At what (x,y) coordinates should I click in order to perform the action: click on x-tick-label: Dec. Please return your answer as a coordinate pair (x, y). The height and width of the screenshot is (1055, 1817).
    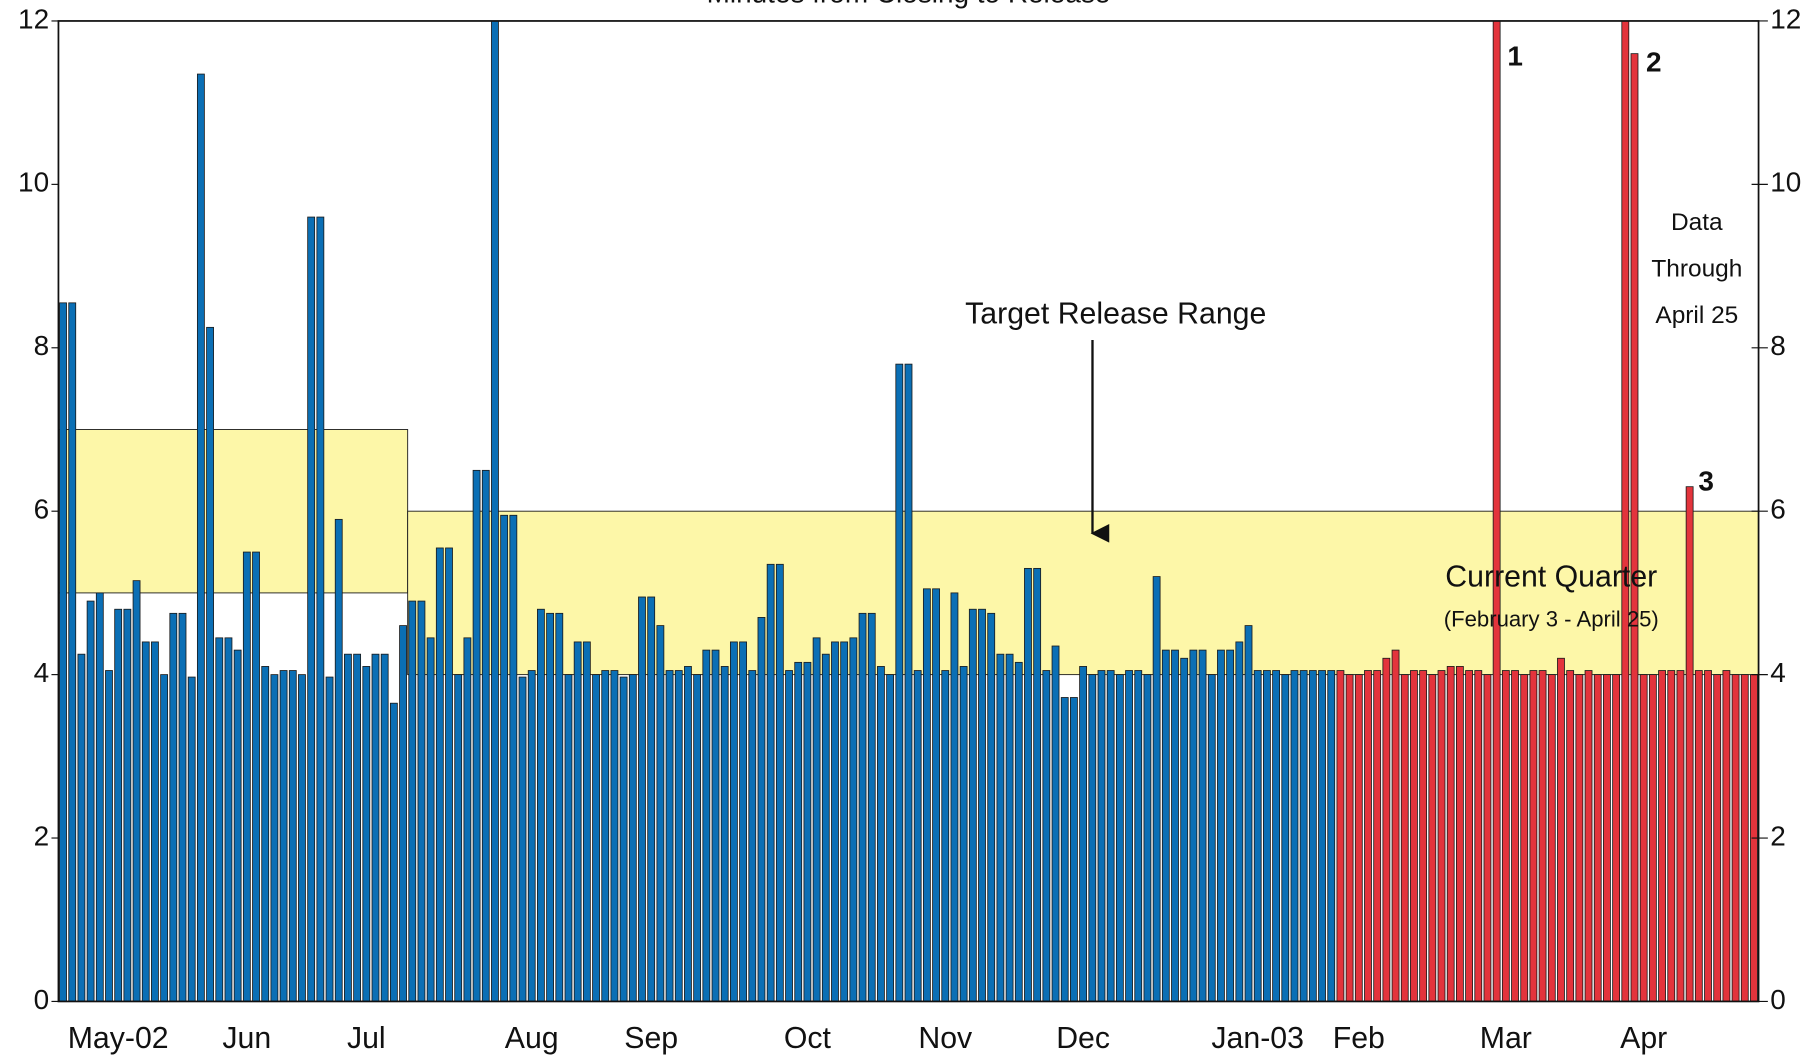
    Looking at the image, I should click on (1083, 1038).